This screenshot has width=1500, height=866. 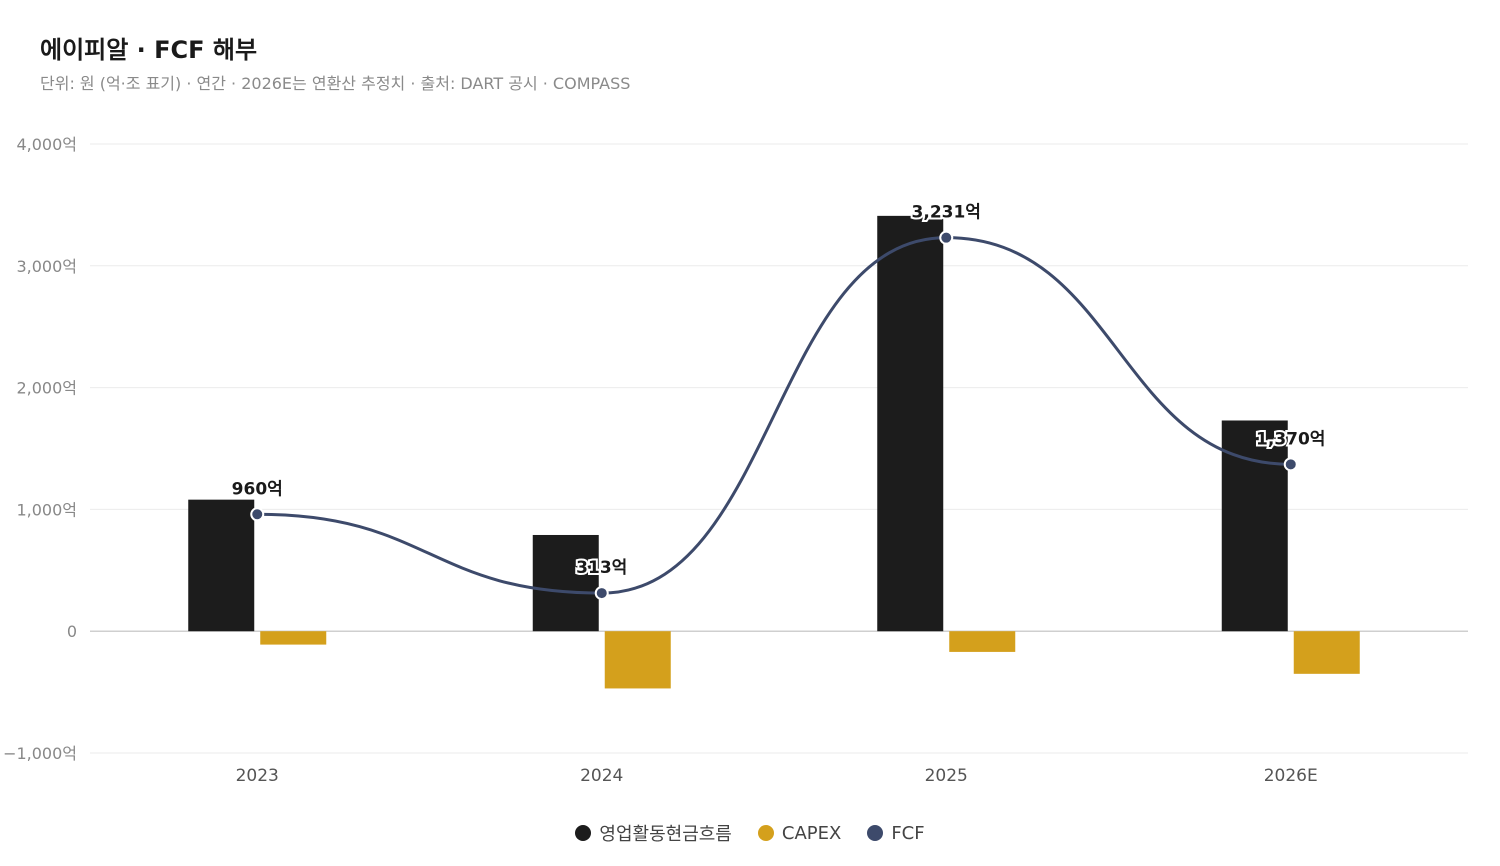 What do you see at coordinates (765, 833) in the screenshot?
I see `legend-swatch-capex` at bounding box center [765, 833].